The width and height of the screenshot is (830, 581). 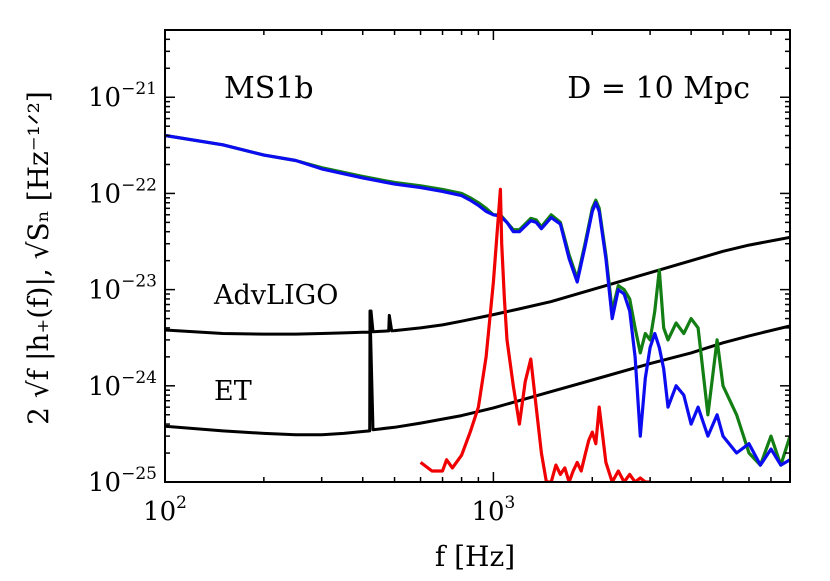 I want to click on y-tick-label: 10−23, so click(x=122, y=289).